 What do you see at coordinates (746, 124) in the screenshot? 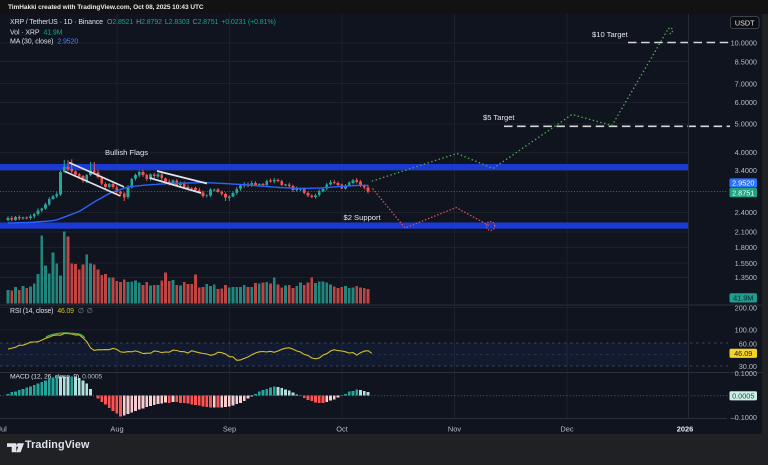
I see `svg-text: 5.0000` at bounding box center [746, 124].